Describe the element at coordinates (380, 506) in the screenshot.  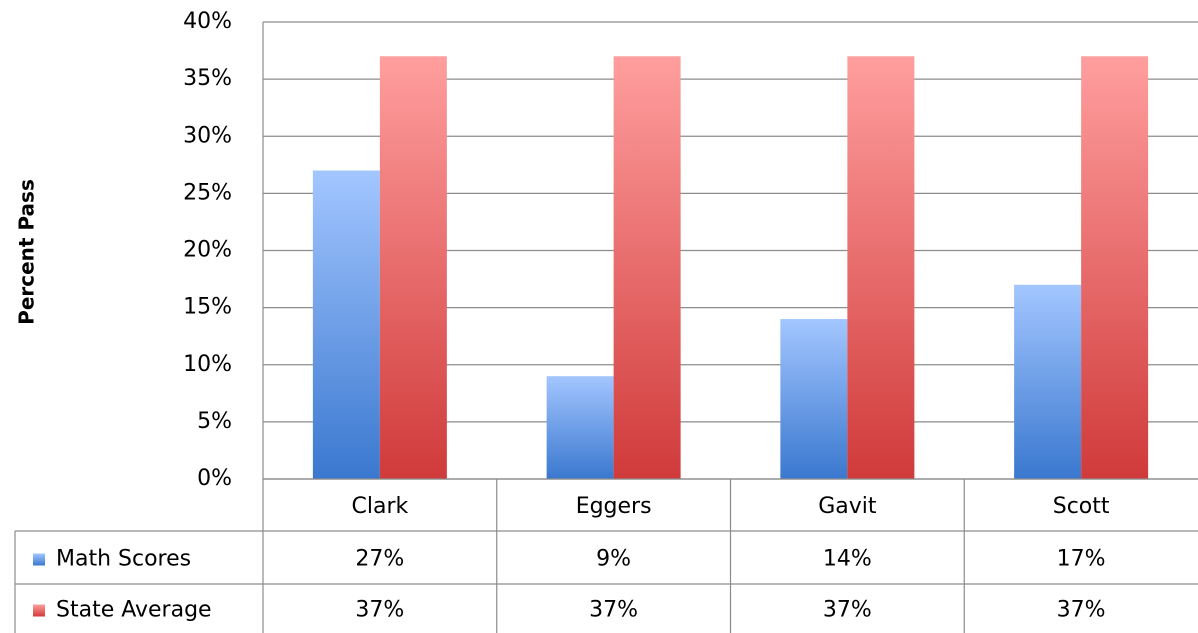
I see `x-tick-label: Clark` at that location.